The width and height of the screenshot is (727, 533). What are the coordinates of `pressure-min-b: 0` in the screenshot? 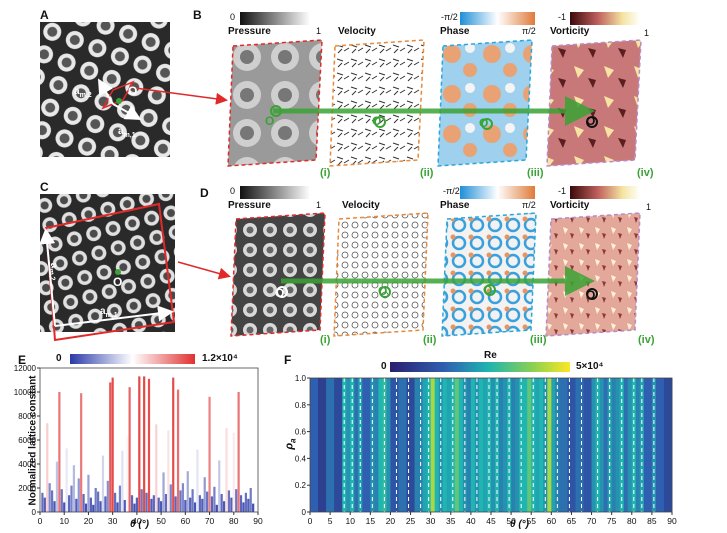 It's located at (233, 17).